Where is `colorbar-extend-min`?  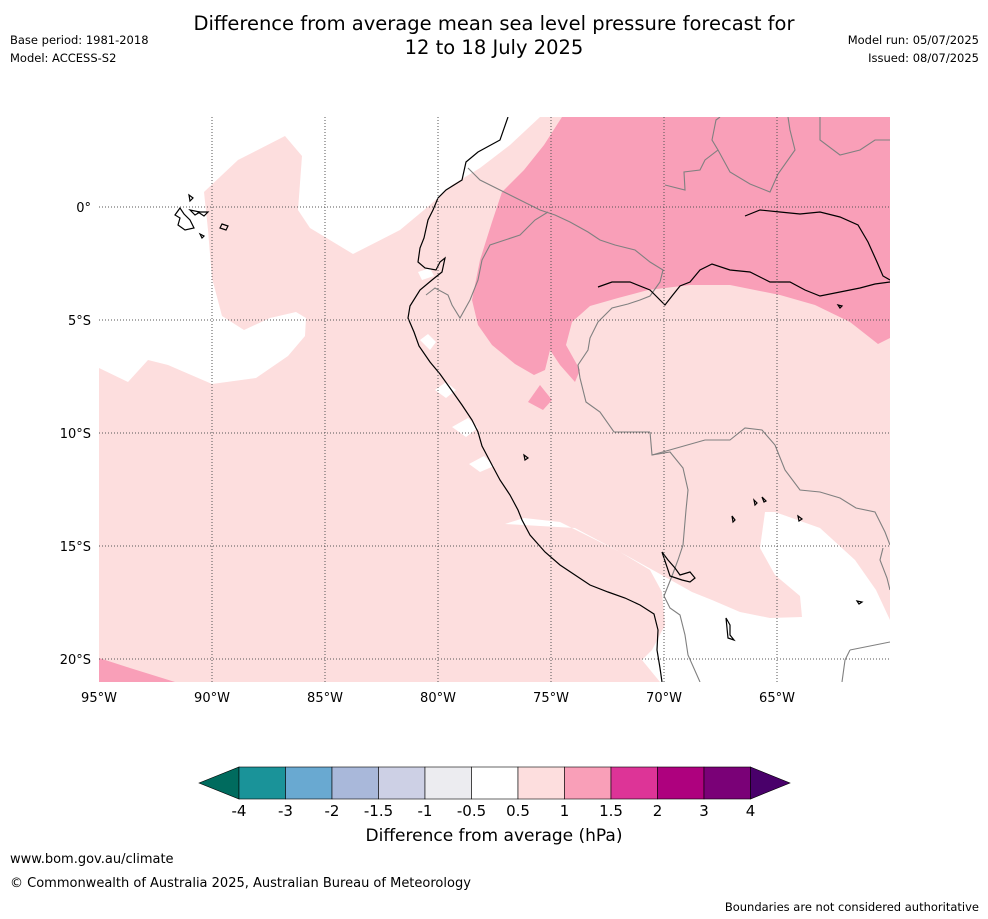 colorbar-extend-min is located at coordinates (219, 783).